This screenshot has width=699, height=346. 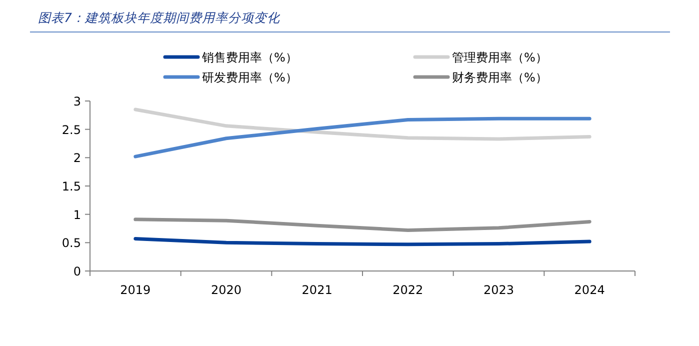 What do you see at coordinates (226, 290) in the screenshot?
I see `x-tick-label: 2020` at bounding box center [226, 290].